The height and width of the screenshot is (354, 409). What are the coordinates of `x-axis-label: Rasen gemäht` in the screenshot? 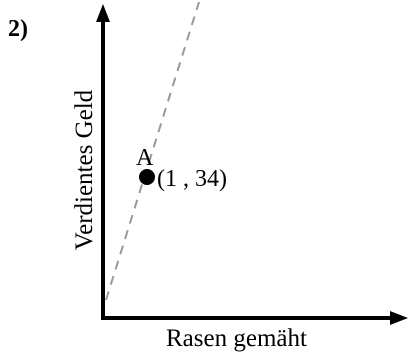 It's located at (236, 338).